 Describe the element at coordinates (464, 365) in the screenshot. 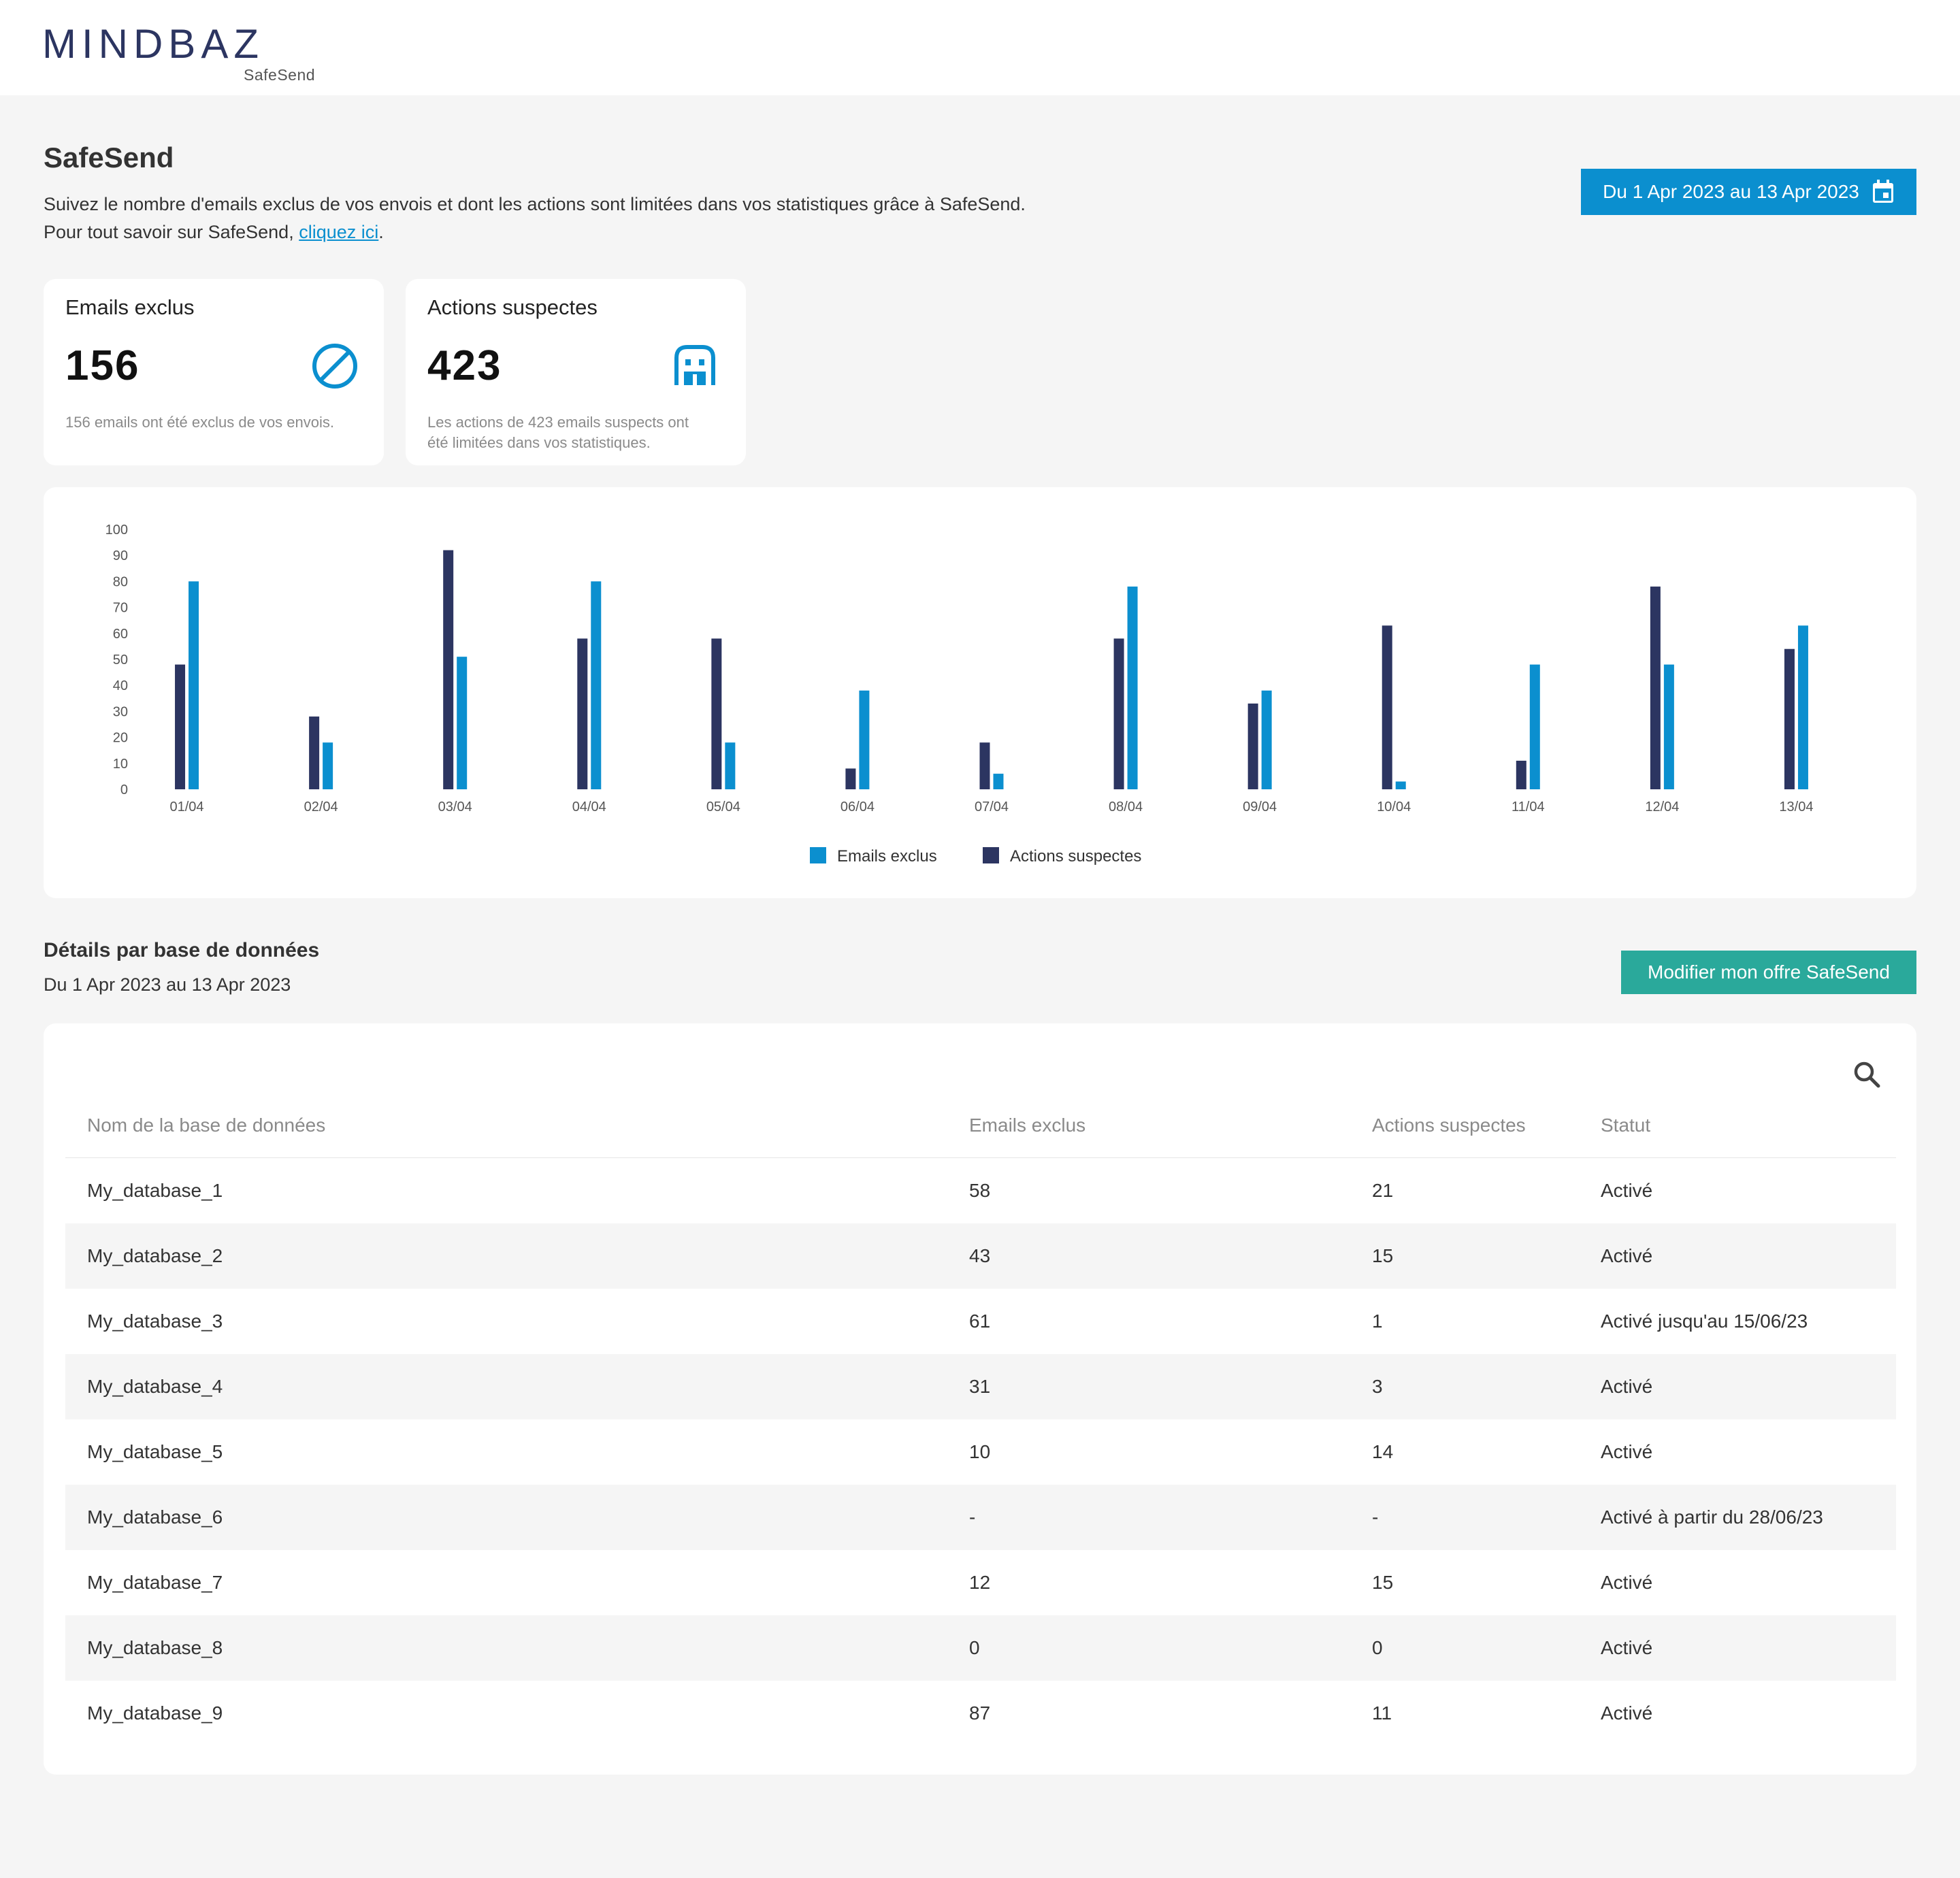

I see `kpi-value: 423` at that location.